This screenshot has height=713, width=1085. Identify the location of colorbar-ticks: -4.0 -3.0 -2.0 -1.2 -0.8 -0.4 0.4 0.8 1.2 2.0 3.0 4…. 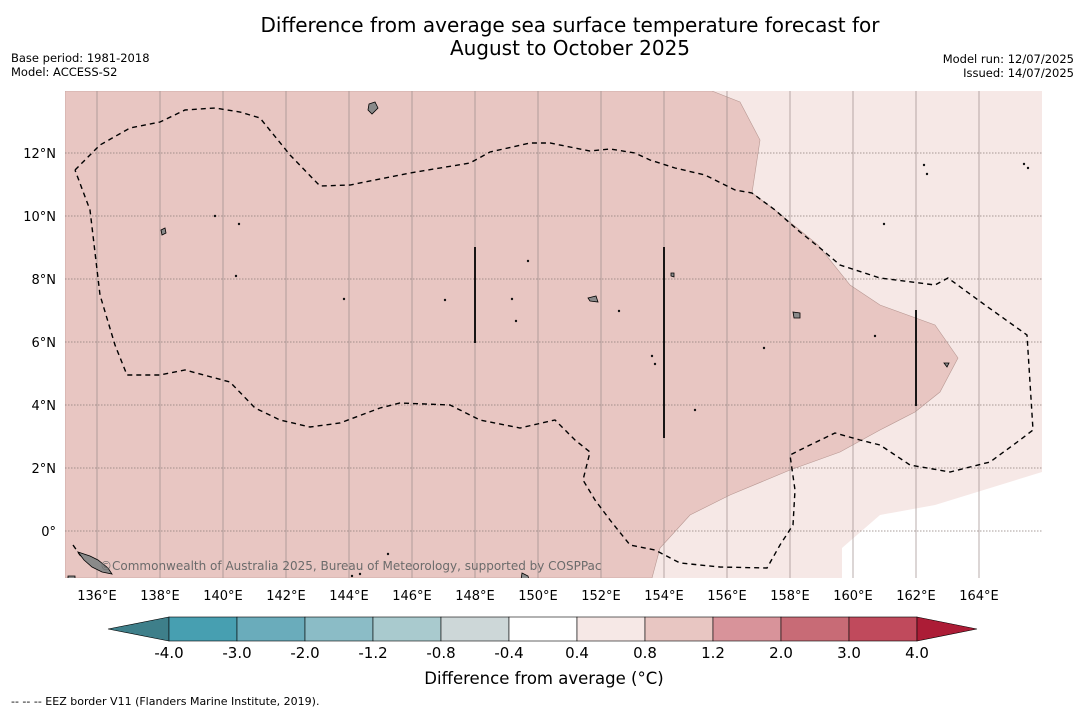
(541, 653).